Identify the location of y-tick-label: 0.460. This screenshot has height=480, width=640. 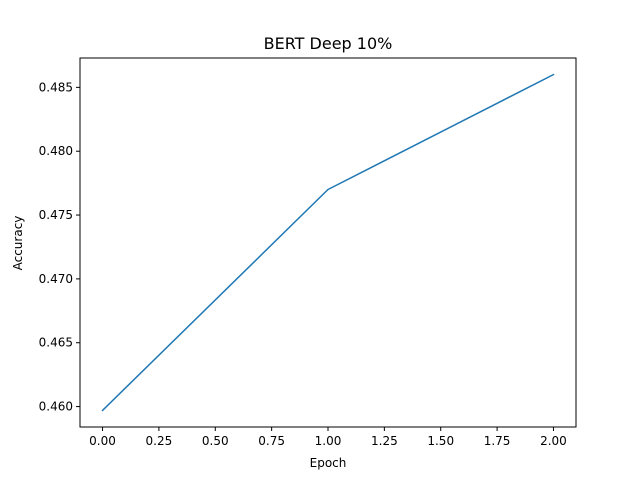
(56, 407).